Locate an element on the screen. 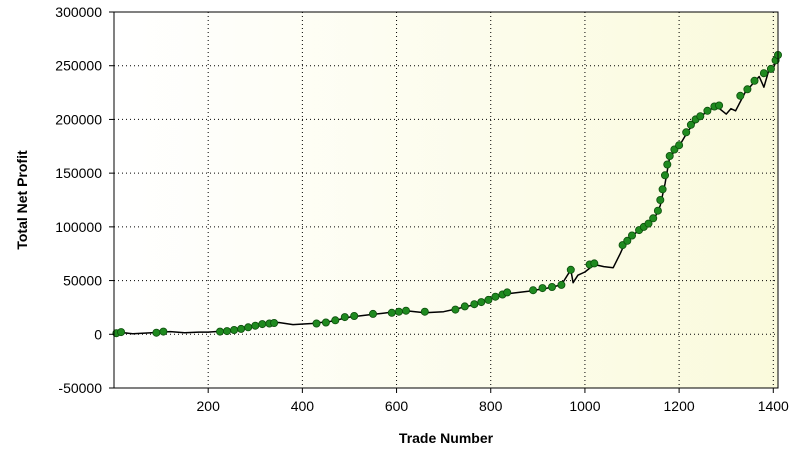 The width and height of the screenshot is (812, 462). x-tick-label: 800 is located at coordinates (491, 406).